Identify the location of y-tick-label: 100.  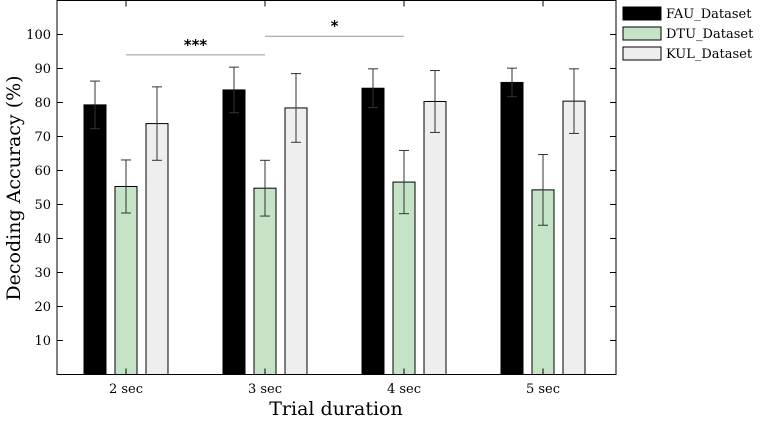
(38, 35).